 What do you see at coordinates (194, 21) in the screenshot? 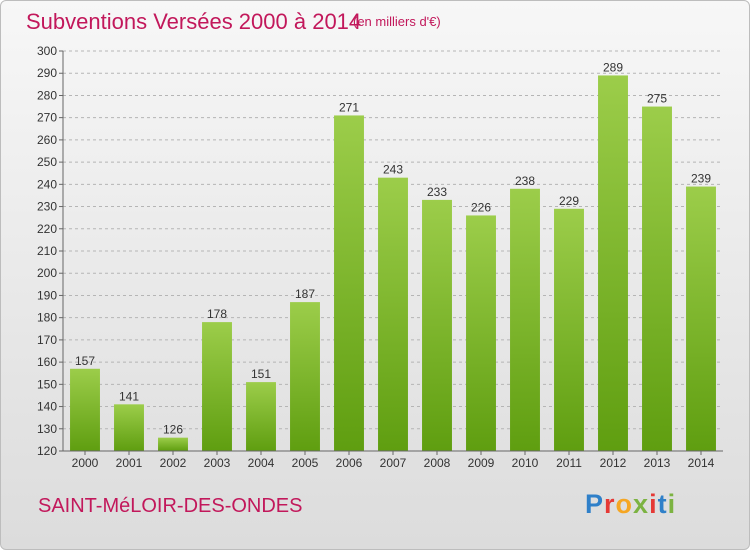
I see `chart-title: Subventions Versées 2000 à 2014` at bounding box center [194, 21].